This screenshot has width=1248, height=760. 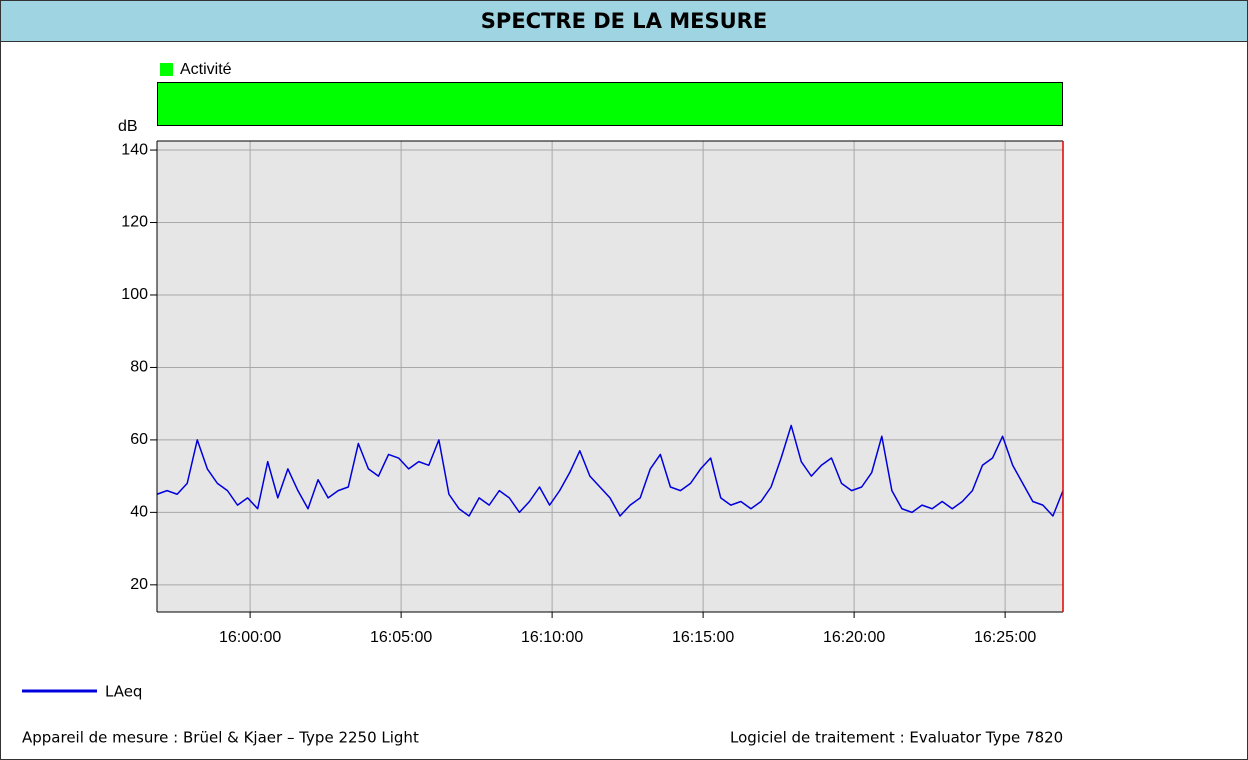 I want to click on y-tick-label: 120, so click(x=134, y=222).